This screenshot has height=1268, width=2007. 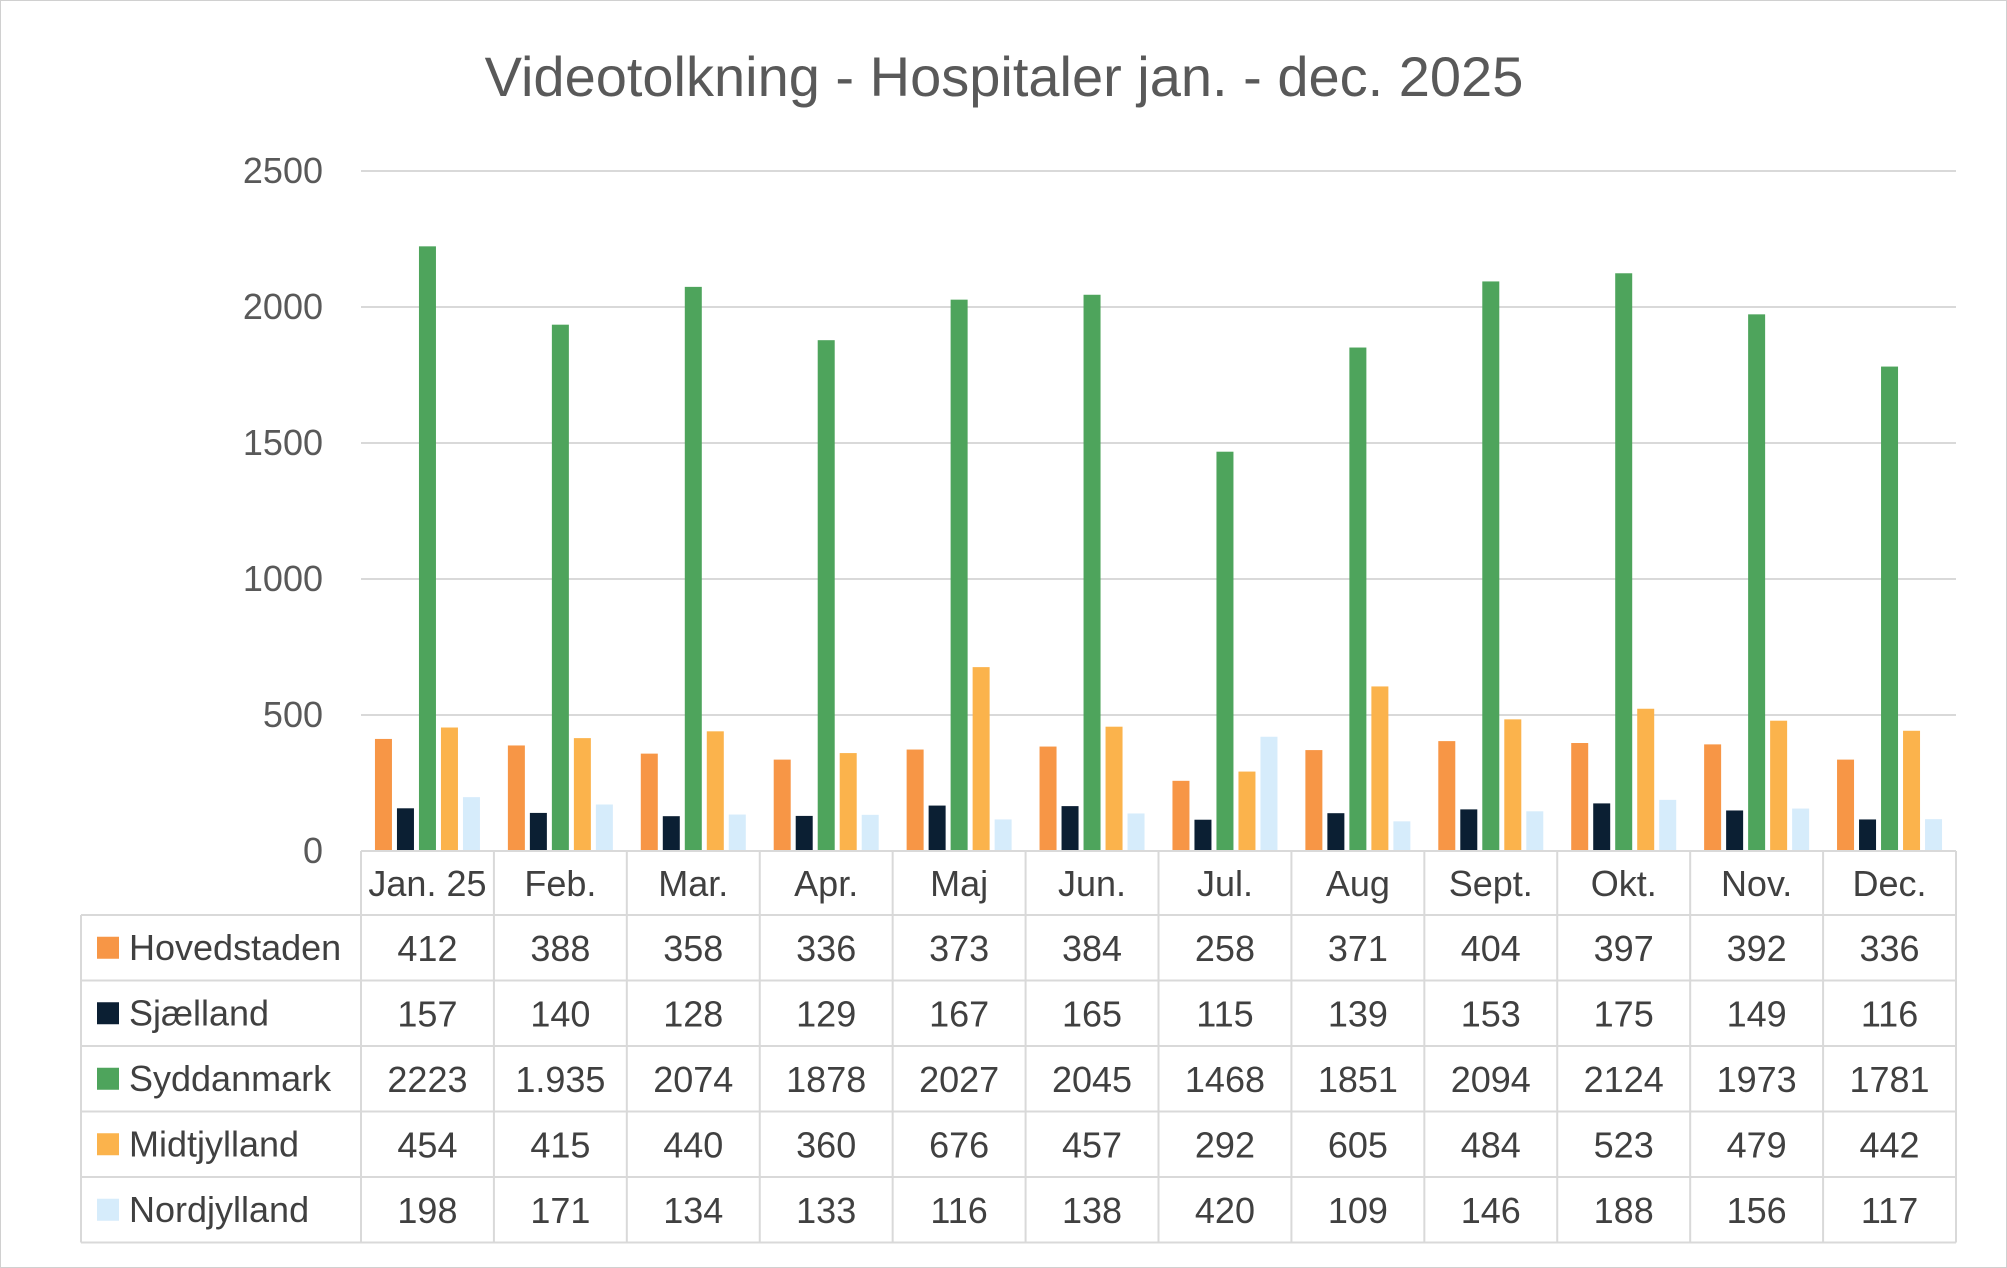 What do you see at coordinates (283, 442) in the screenshot?
I see `y-tick-label: 1500` at bounding box center [283, 442].